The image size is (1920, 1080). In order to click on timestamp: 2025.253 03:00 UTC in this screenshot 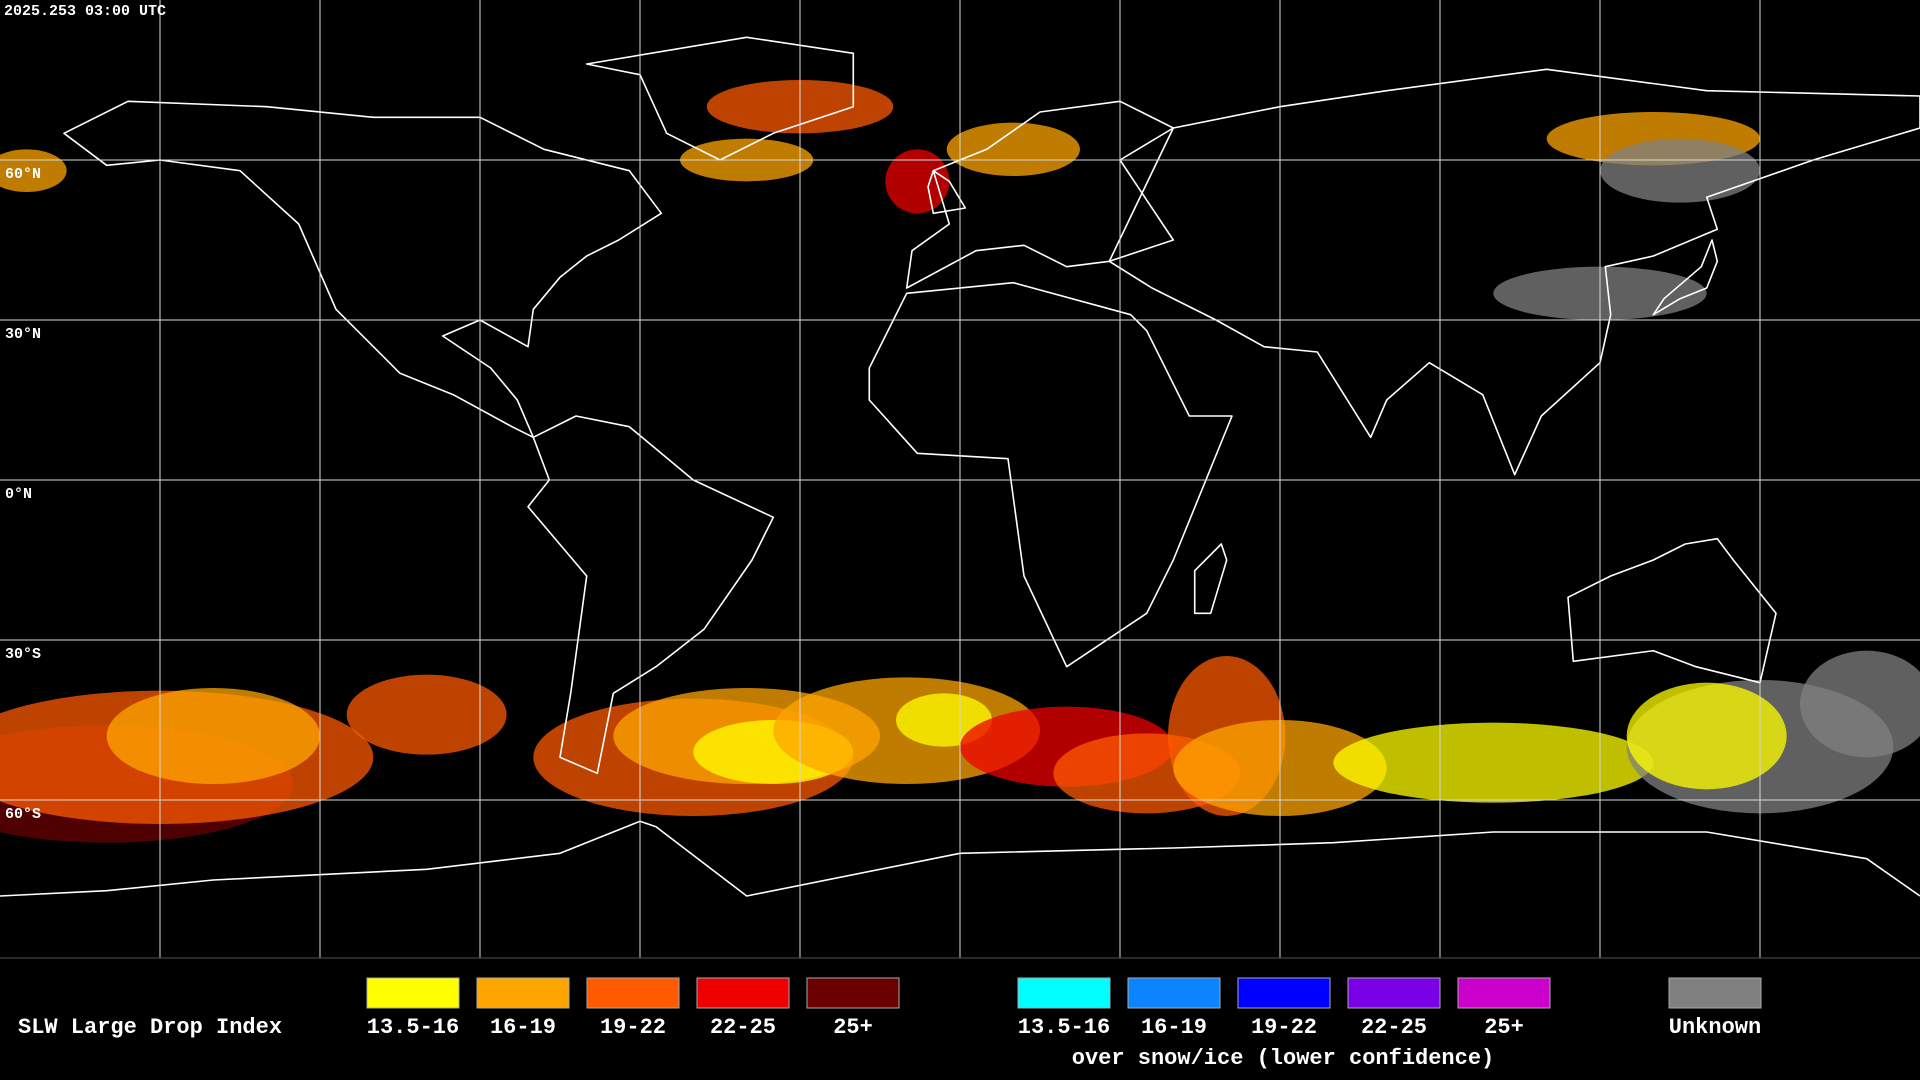, I will do `click(85, 11)`.